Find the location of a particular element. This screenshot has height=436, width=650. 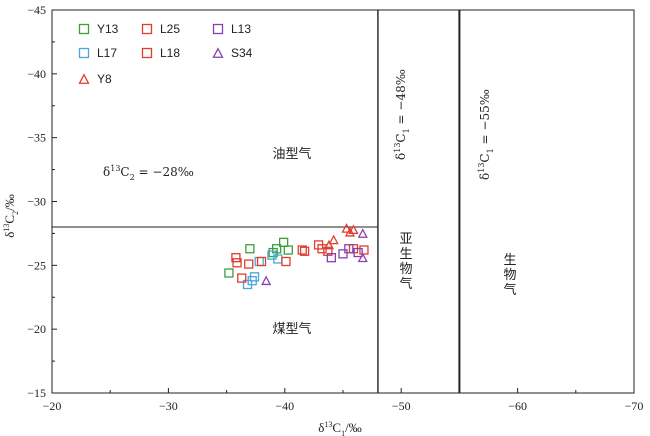

c1-equation-label-48: δ13C1 = −48‰ is located at coordinates (402, 114).